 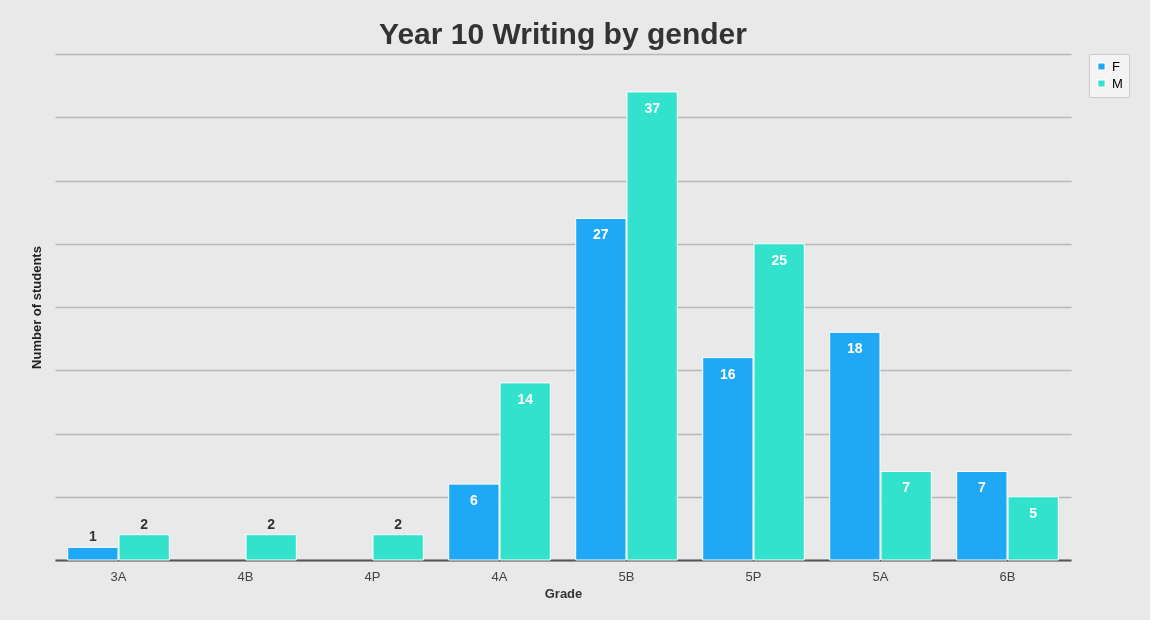 I want to click on x-tick-label: 3A, so click(x=118, y=576).